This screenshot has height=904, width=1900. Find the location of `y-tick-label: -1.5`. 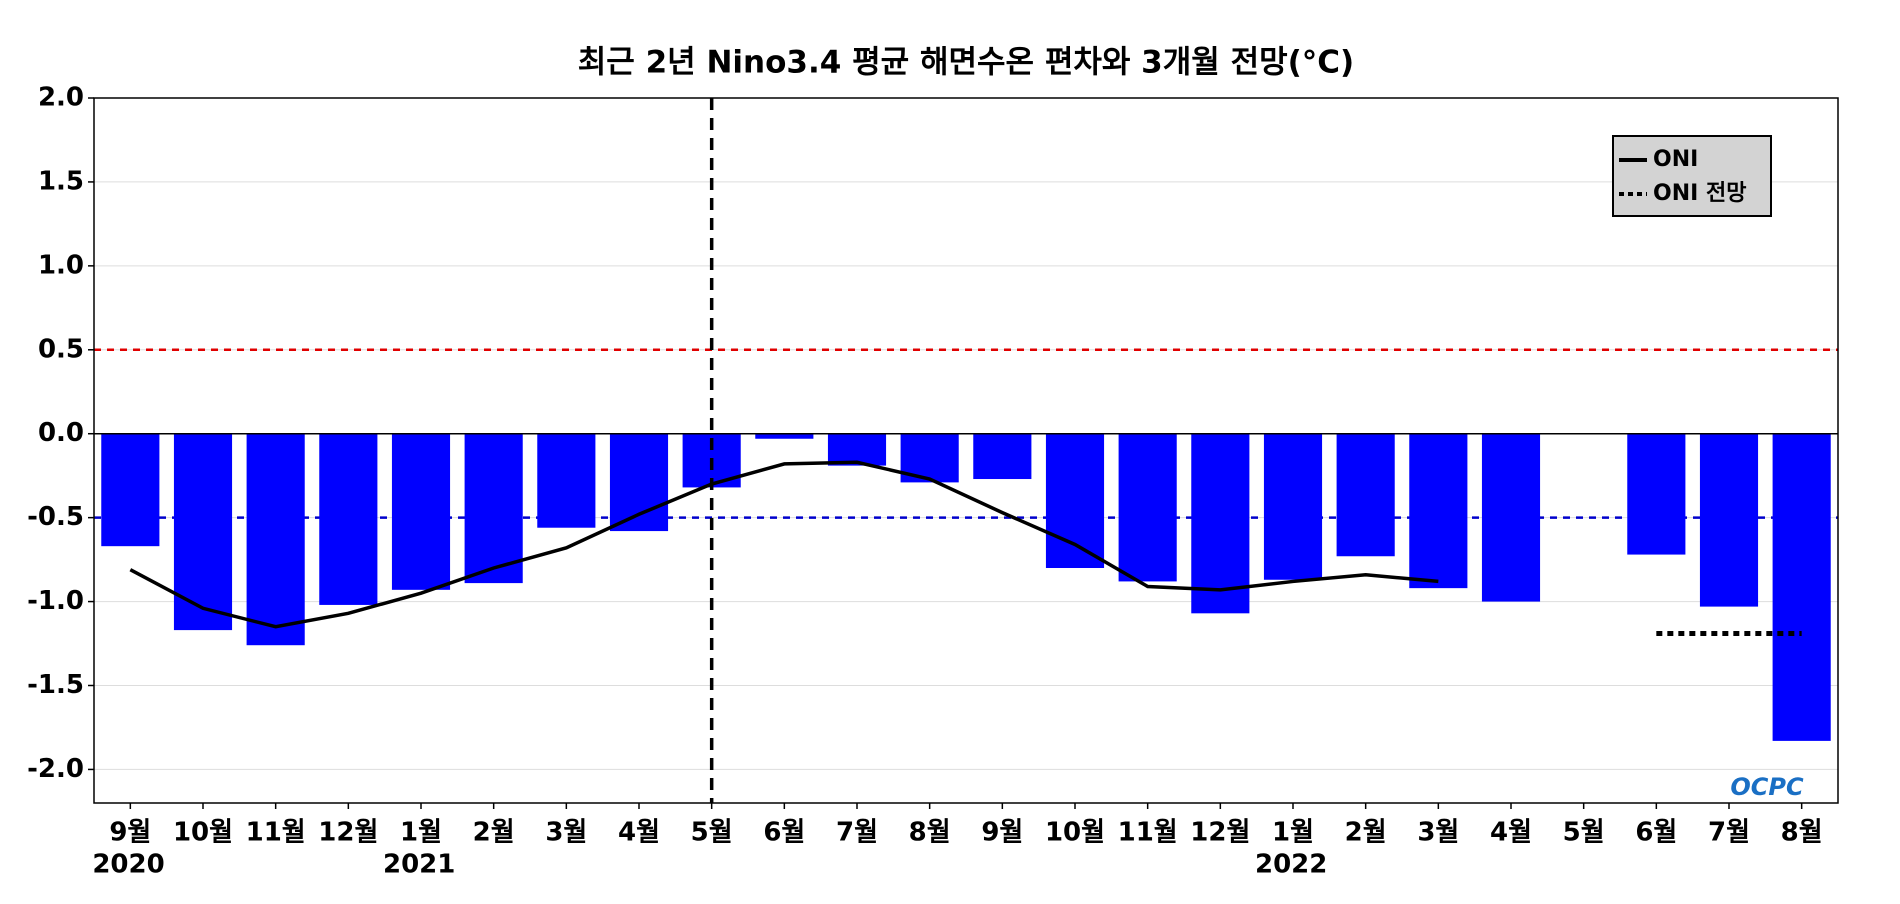

y-tick-label: -1.5 is located at coordinates (55, 685).